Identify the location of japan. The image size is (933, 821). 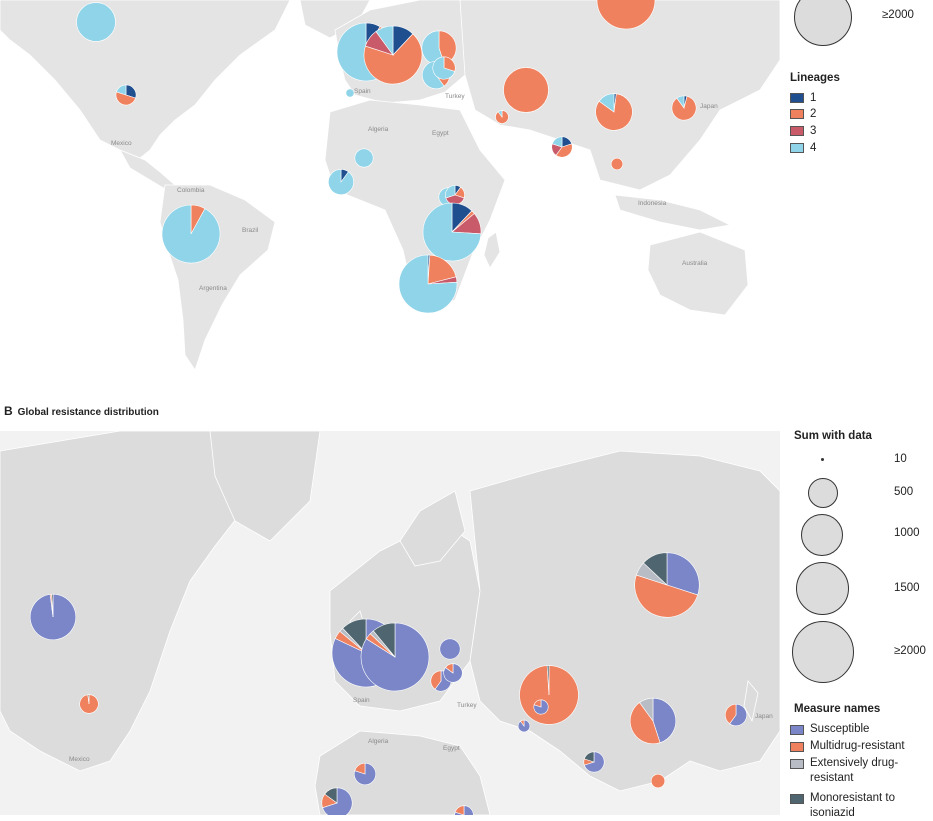
(751, 701).